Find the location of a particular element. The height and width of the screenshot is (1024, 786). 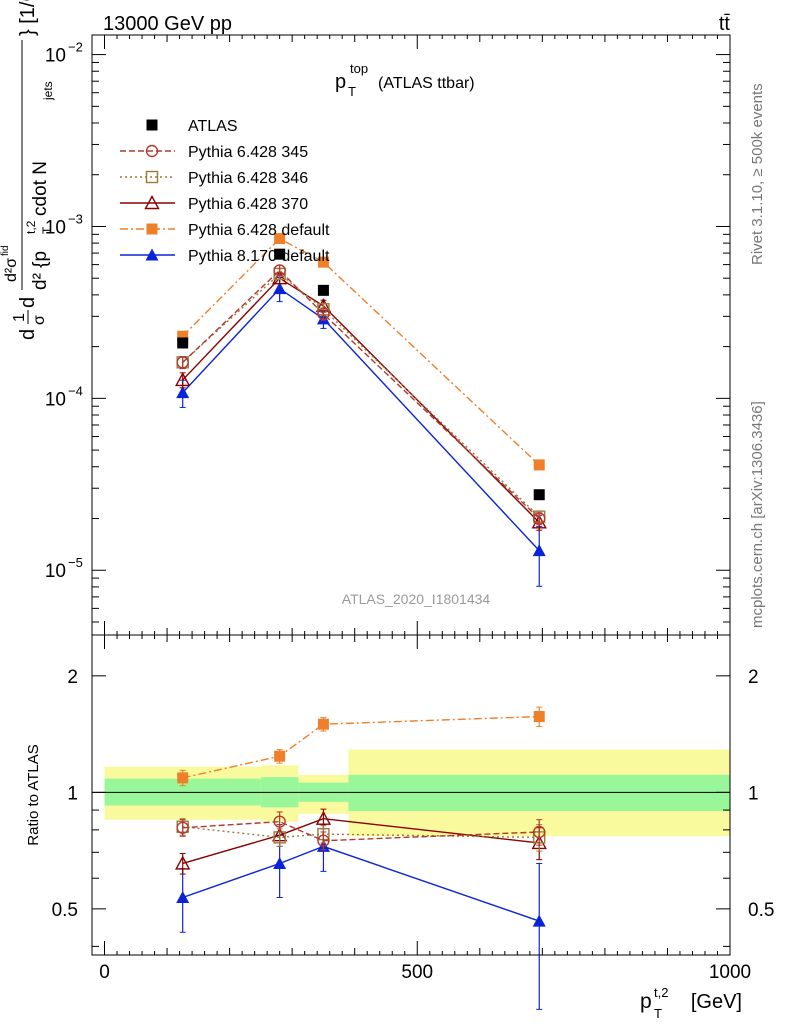

ylabel-den-mid: cdot N is located at coordinates (40, 188).